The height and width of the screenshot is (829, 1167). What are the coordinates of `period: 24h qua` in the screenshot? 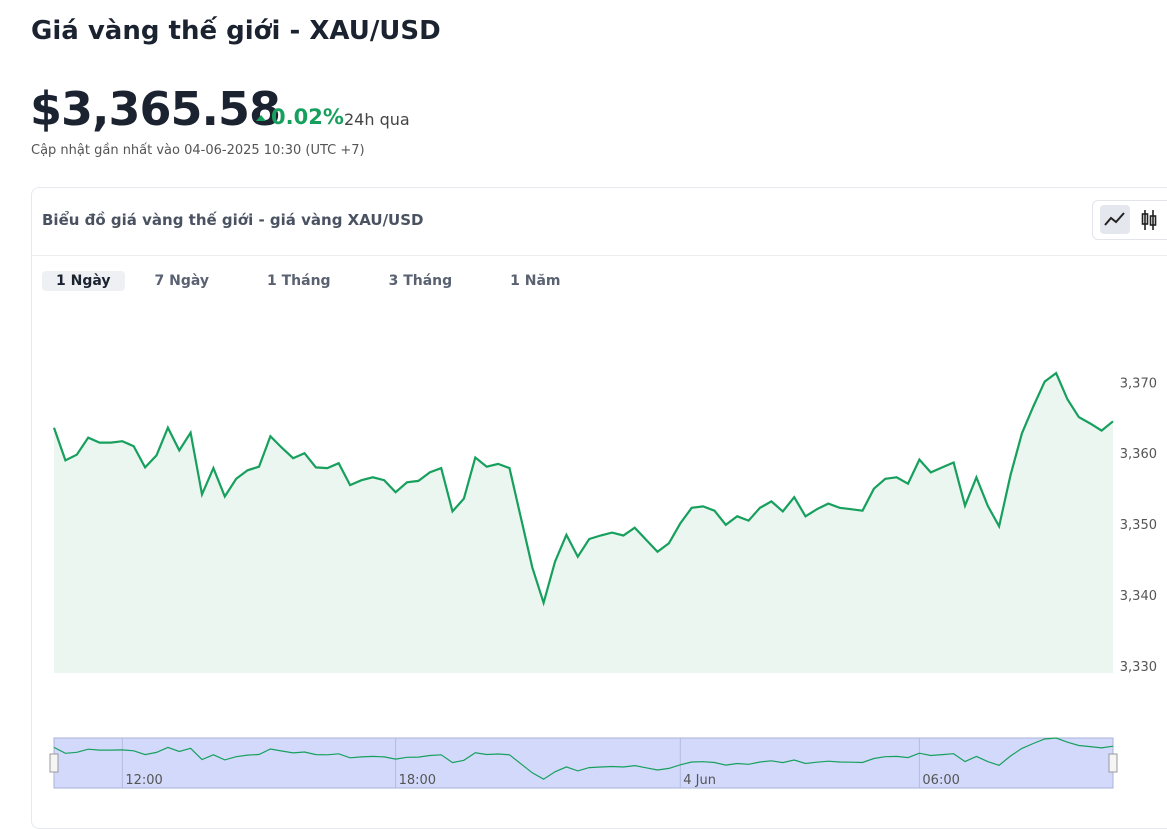 It's located at (377, 119).